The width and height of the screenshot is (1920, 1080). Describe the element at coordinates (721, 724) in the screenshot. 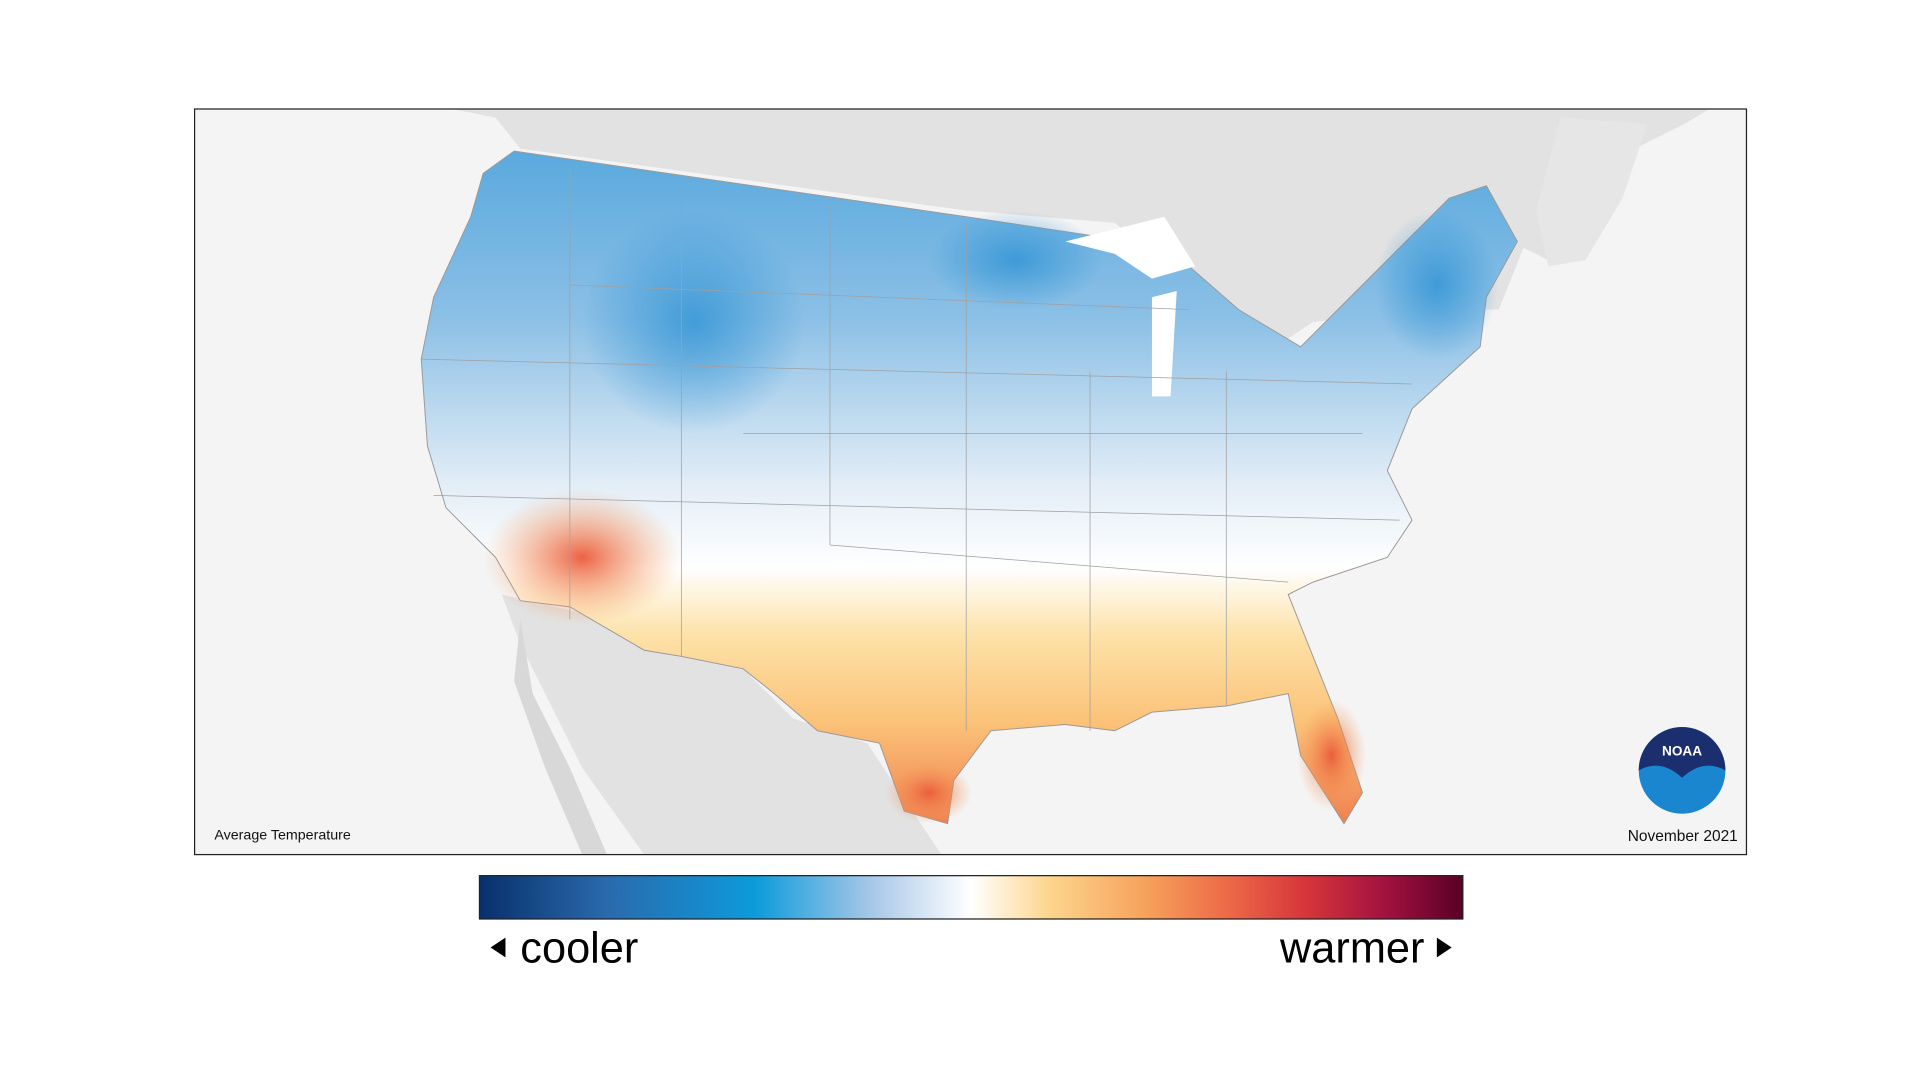

I see `mexico-landmass` at that location.